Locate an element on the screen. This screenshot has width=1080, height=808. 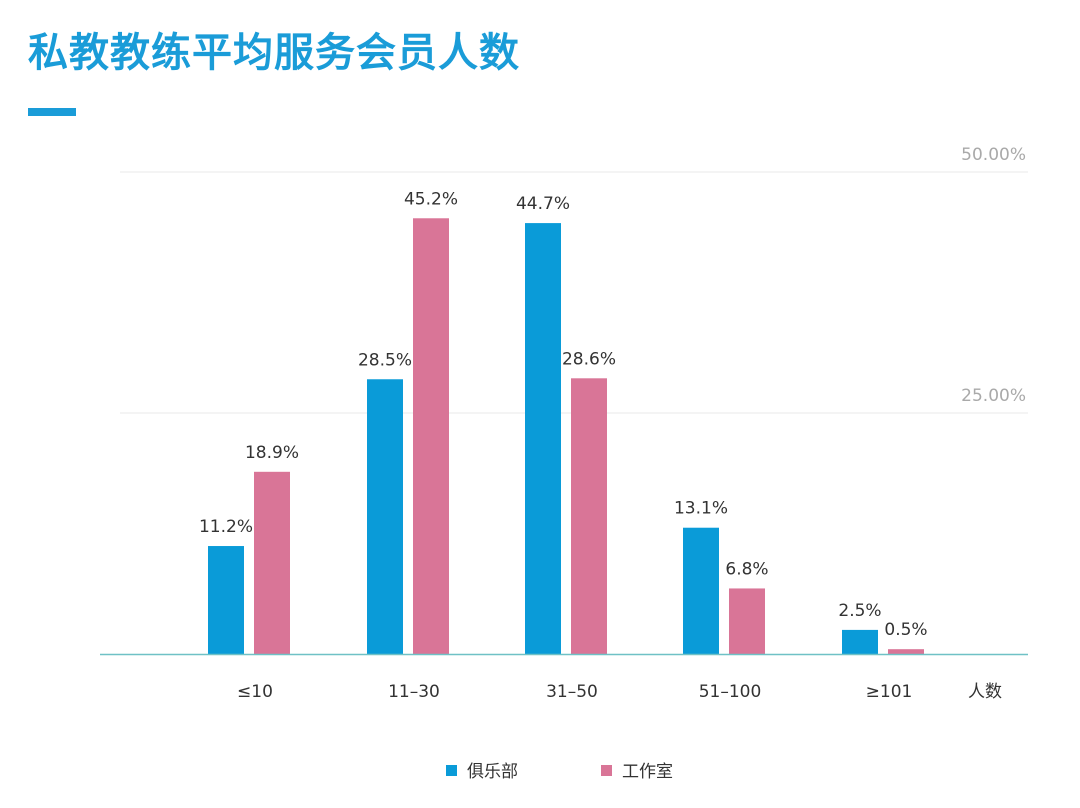
legend-label-club: 俱乐部 is located at coordinates (492, 772).